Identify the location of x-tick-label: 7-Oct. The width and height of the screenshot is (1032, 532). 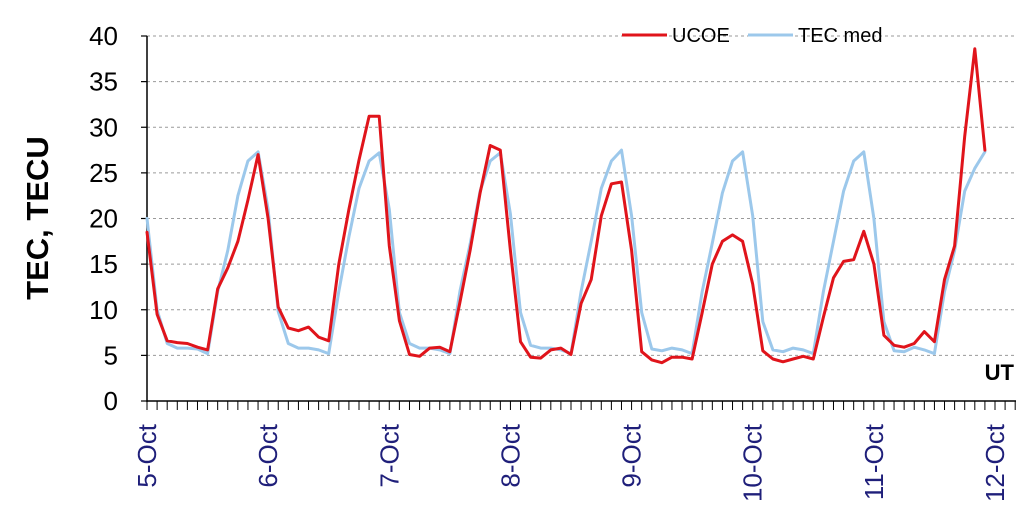
(389, 455).